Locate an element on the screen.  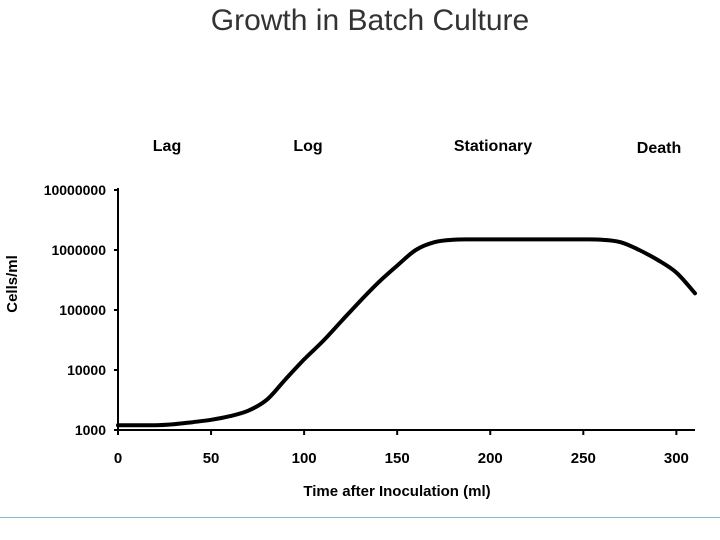
x-axis-label: Time after Inoculation (ml) is located at coordinates (396, 491).